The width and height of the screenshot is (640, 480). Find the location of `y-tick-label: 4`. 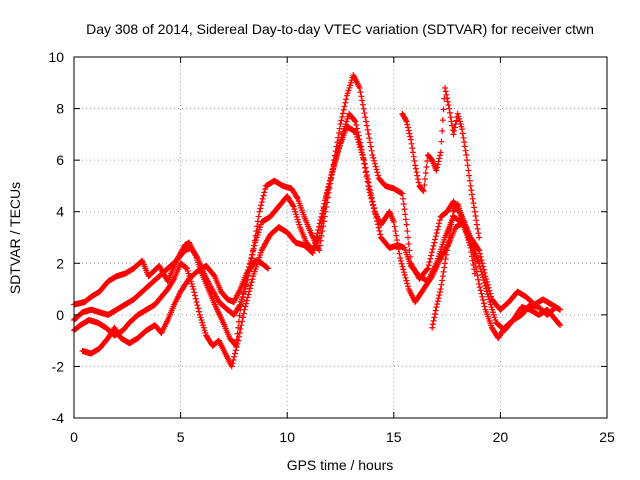

y-tick-label: 4 is located at coordinates (60, 212).